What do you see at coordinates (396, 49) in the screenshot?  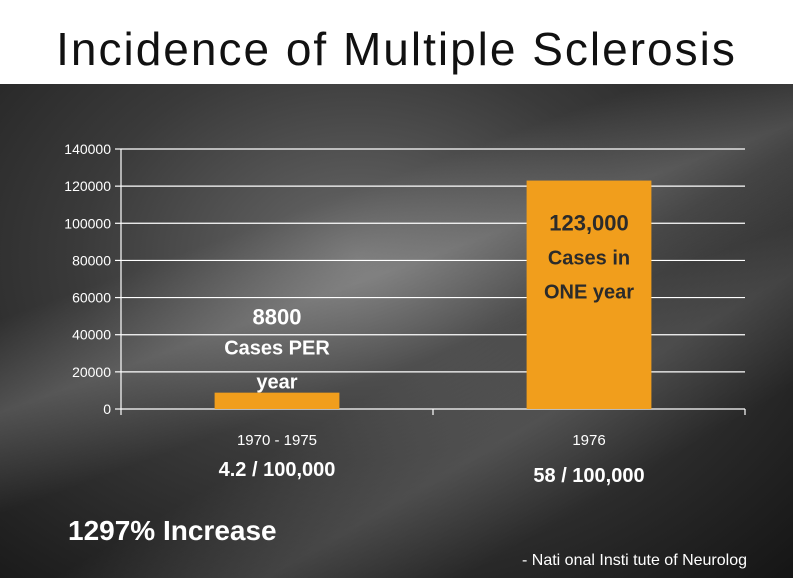 I see `page-title: Incidence of Multiple Sclerosis` at bounding box center [396, 49].